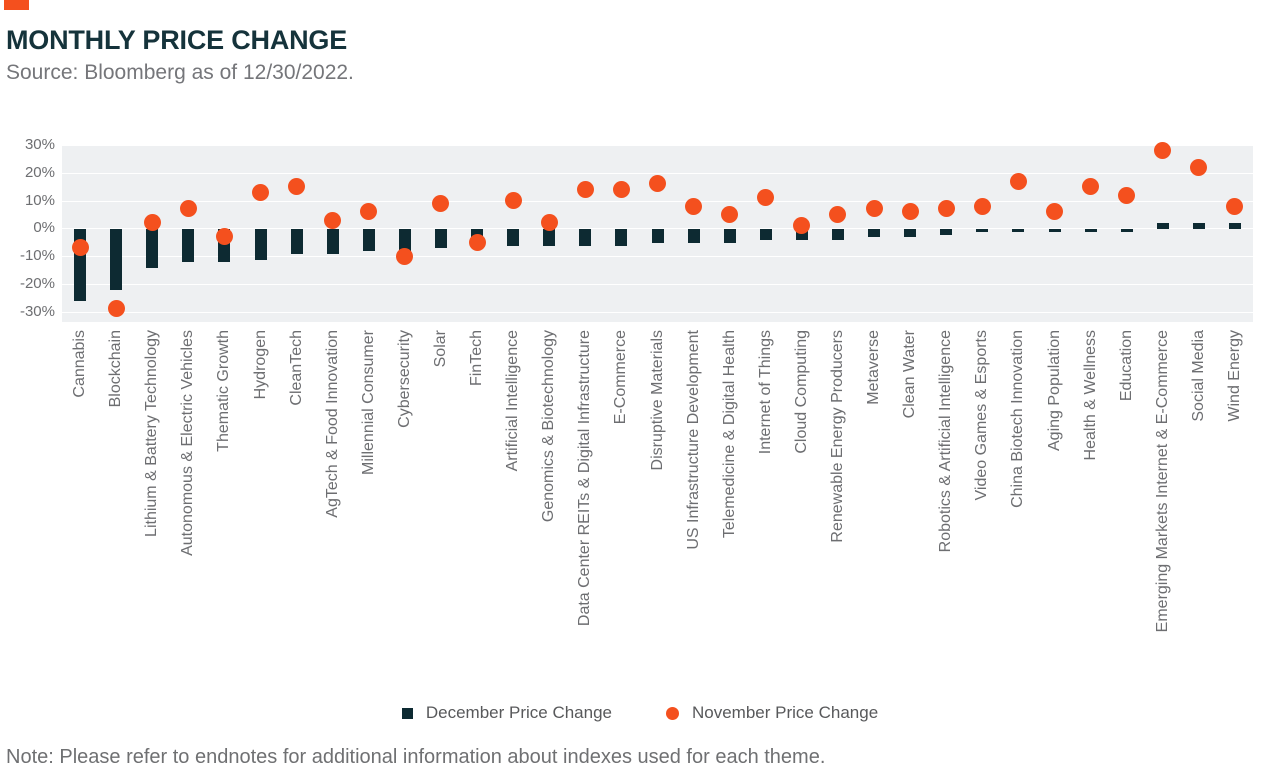 The width and height of the screenshot is (1280, 782). What do you see at coordinates (785, 712) in the screenshot?
I see `legend-label-november: November Price Change` at bounding box center [785, 712].